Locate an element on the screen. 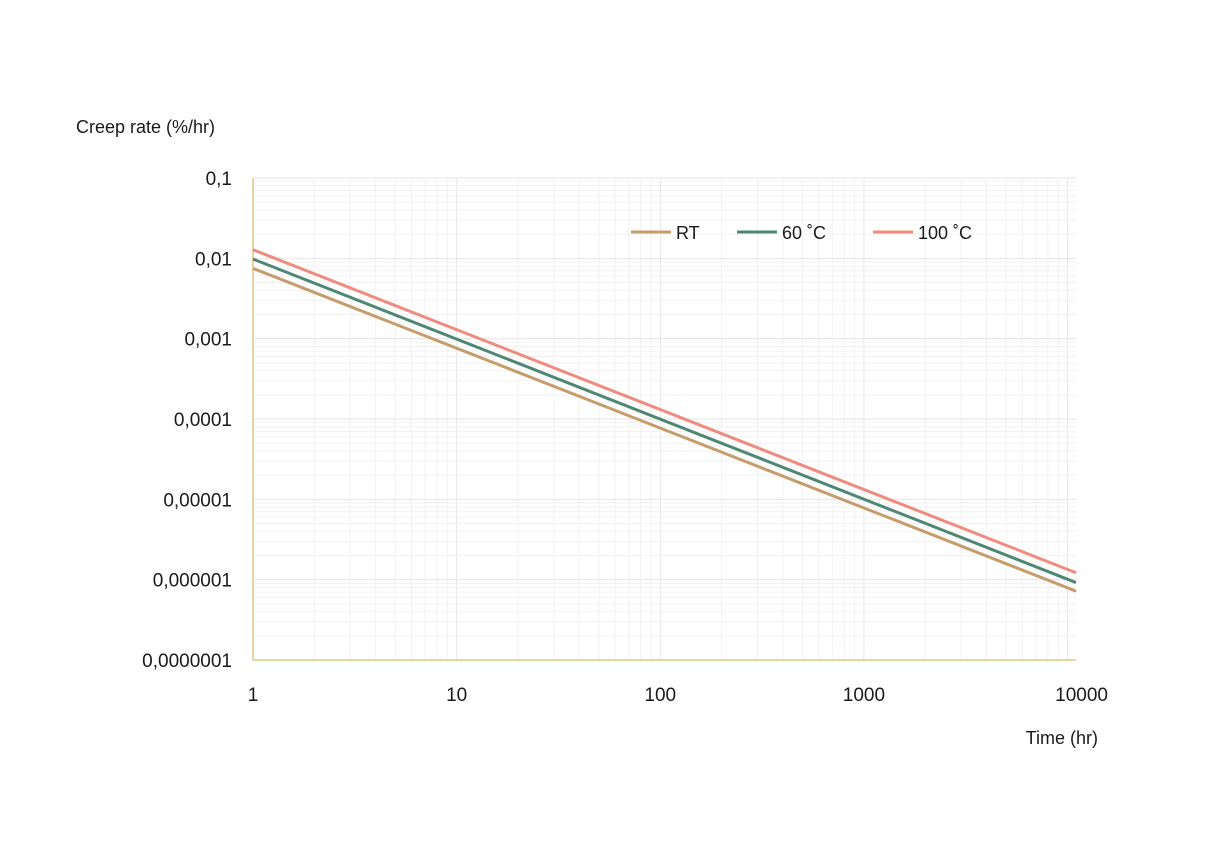 Image resolution: width=1208 pixels, height=865 pixels. x-tick-label: 1000 is located at coordinates (864, 695).